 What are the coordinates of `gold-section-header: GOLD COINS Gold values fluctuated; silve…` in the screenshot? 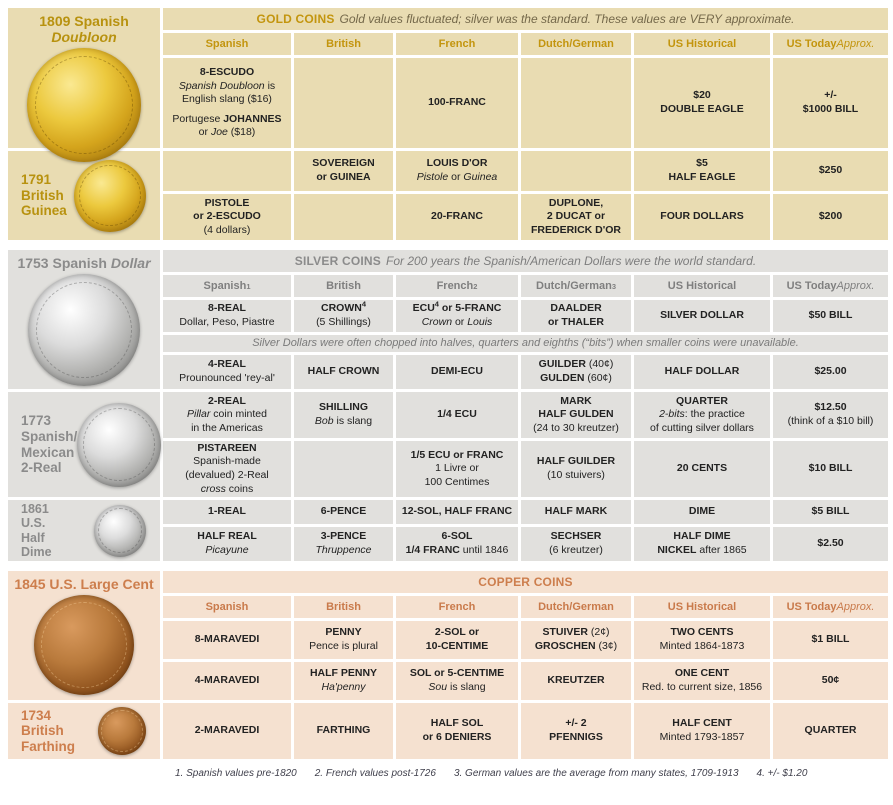 It's located at (525, 19).